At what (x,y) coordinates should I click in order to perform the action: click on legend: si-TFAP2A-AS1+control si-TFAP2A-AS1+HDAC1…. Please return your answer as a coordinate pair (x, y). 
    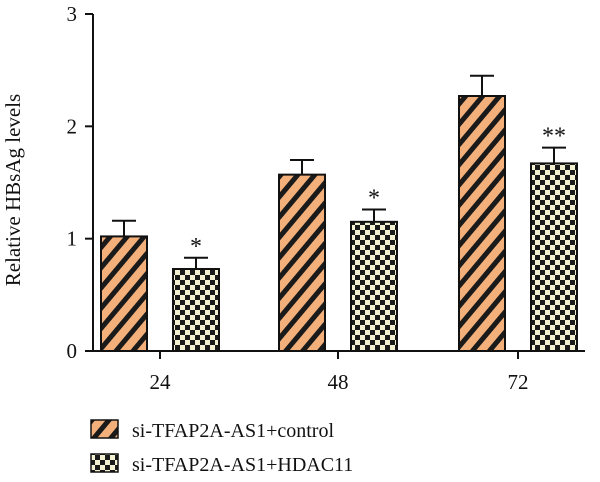
    Looking at the image, I should click on (221, 447).